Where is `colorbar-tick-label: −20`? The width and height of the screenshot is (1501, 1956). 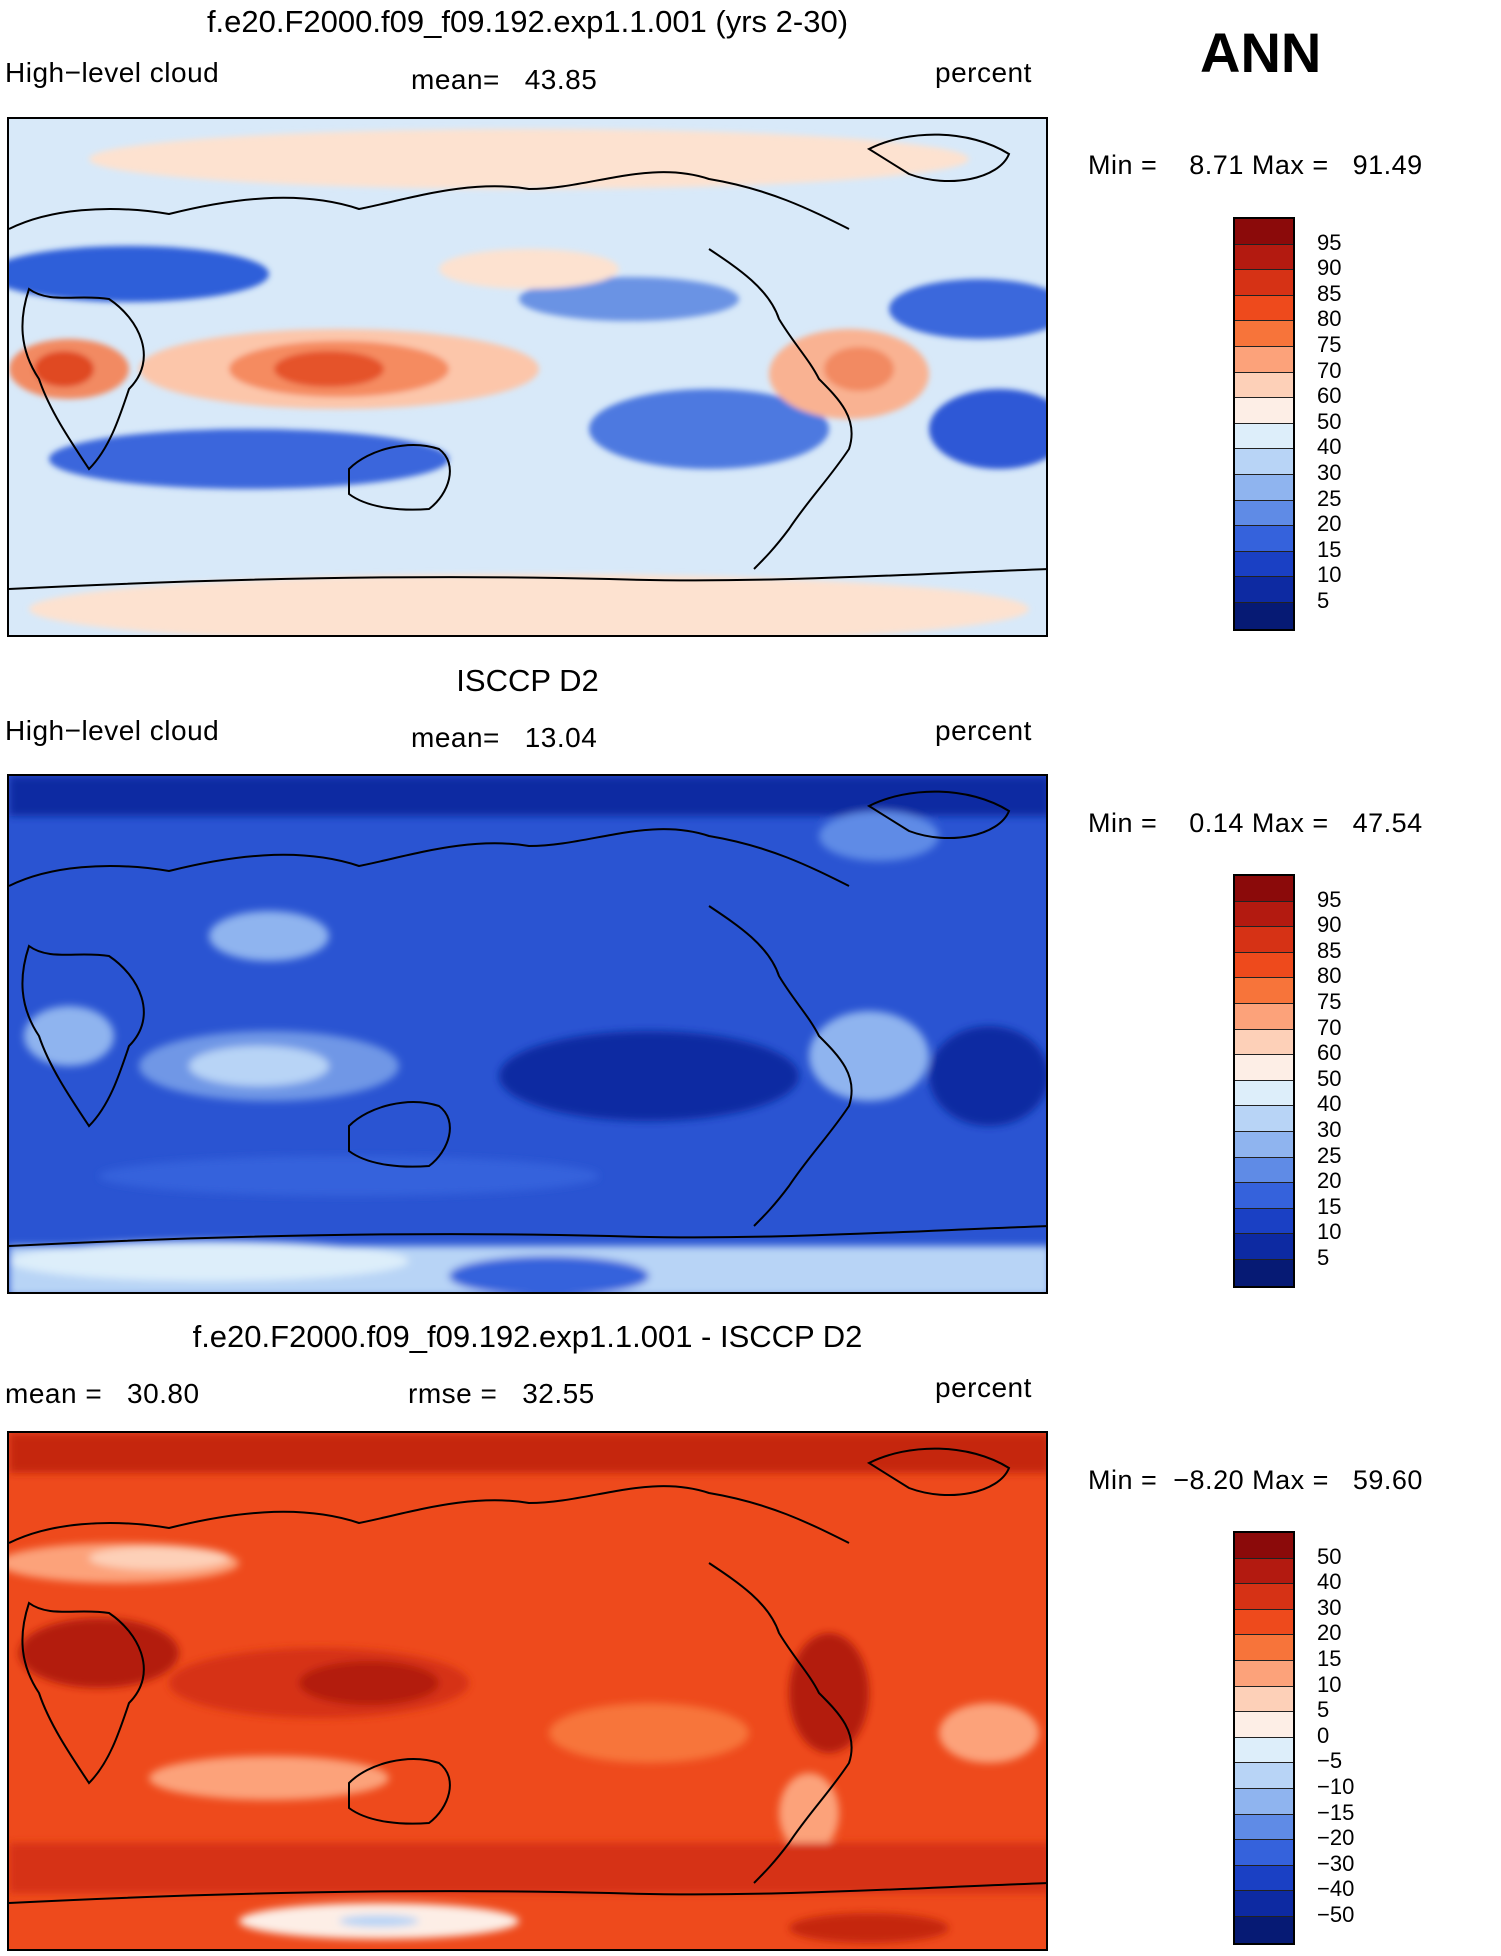
colorbar-tick-label: −20 is located at coordinates (1336, 1838).